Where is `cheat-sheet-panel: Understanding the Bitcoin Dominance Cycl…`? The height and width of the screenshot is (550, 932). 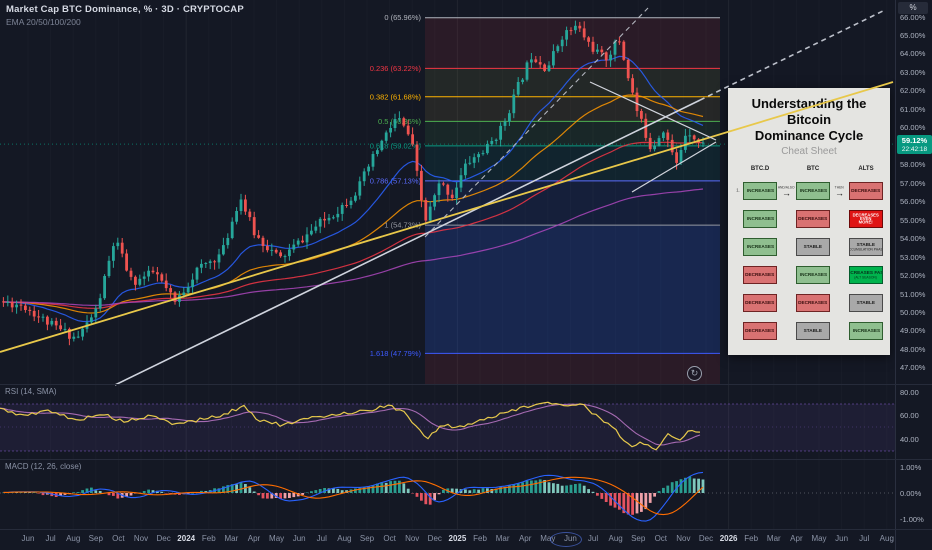
cheat-sheet-panel: Understanding the Bitcoin Dominance Cycl… is located at coordinates (809, 221).